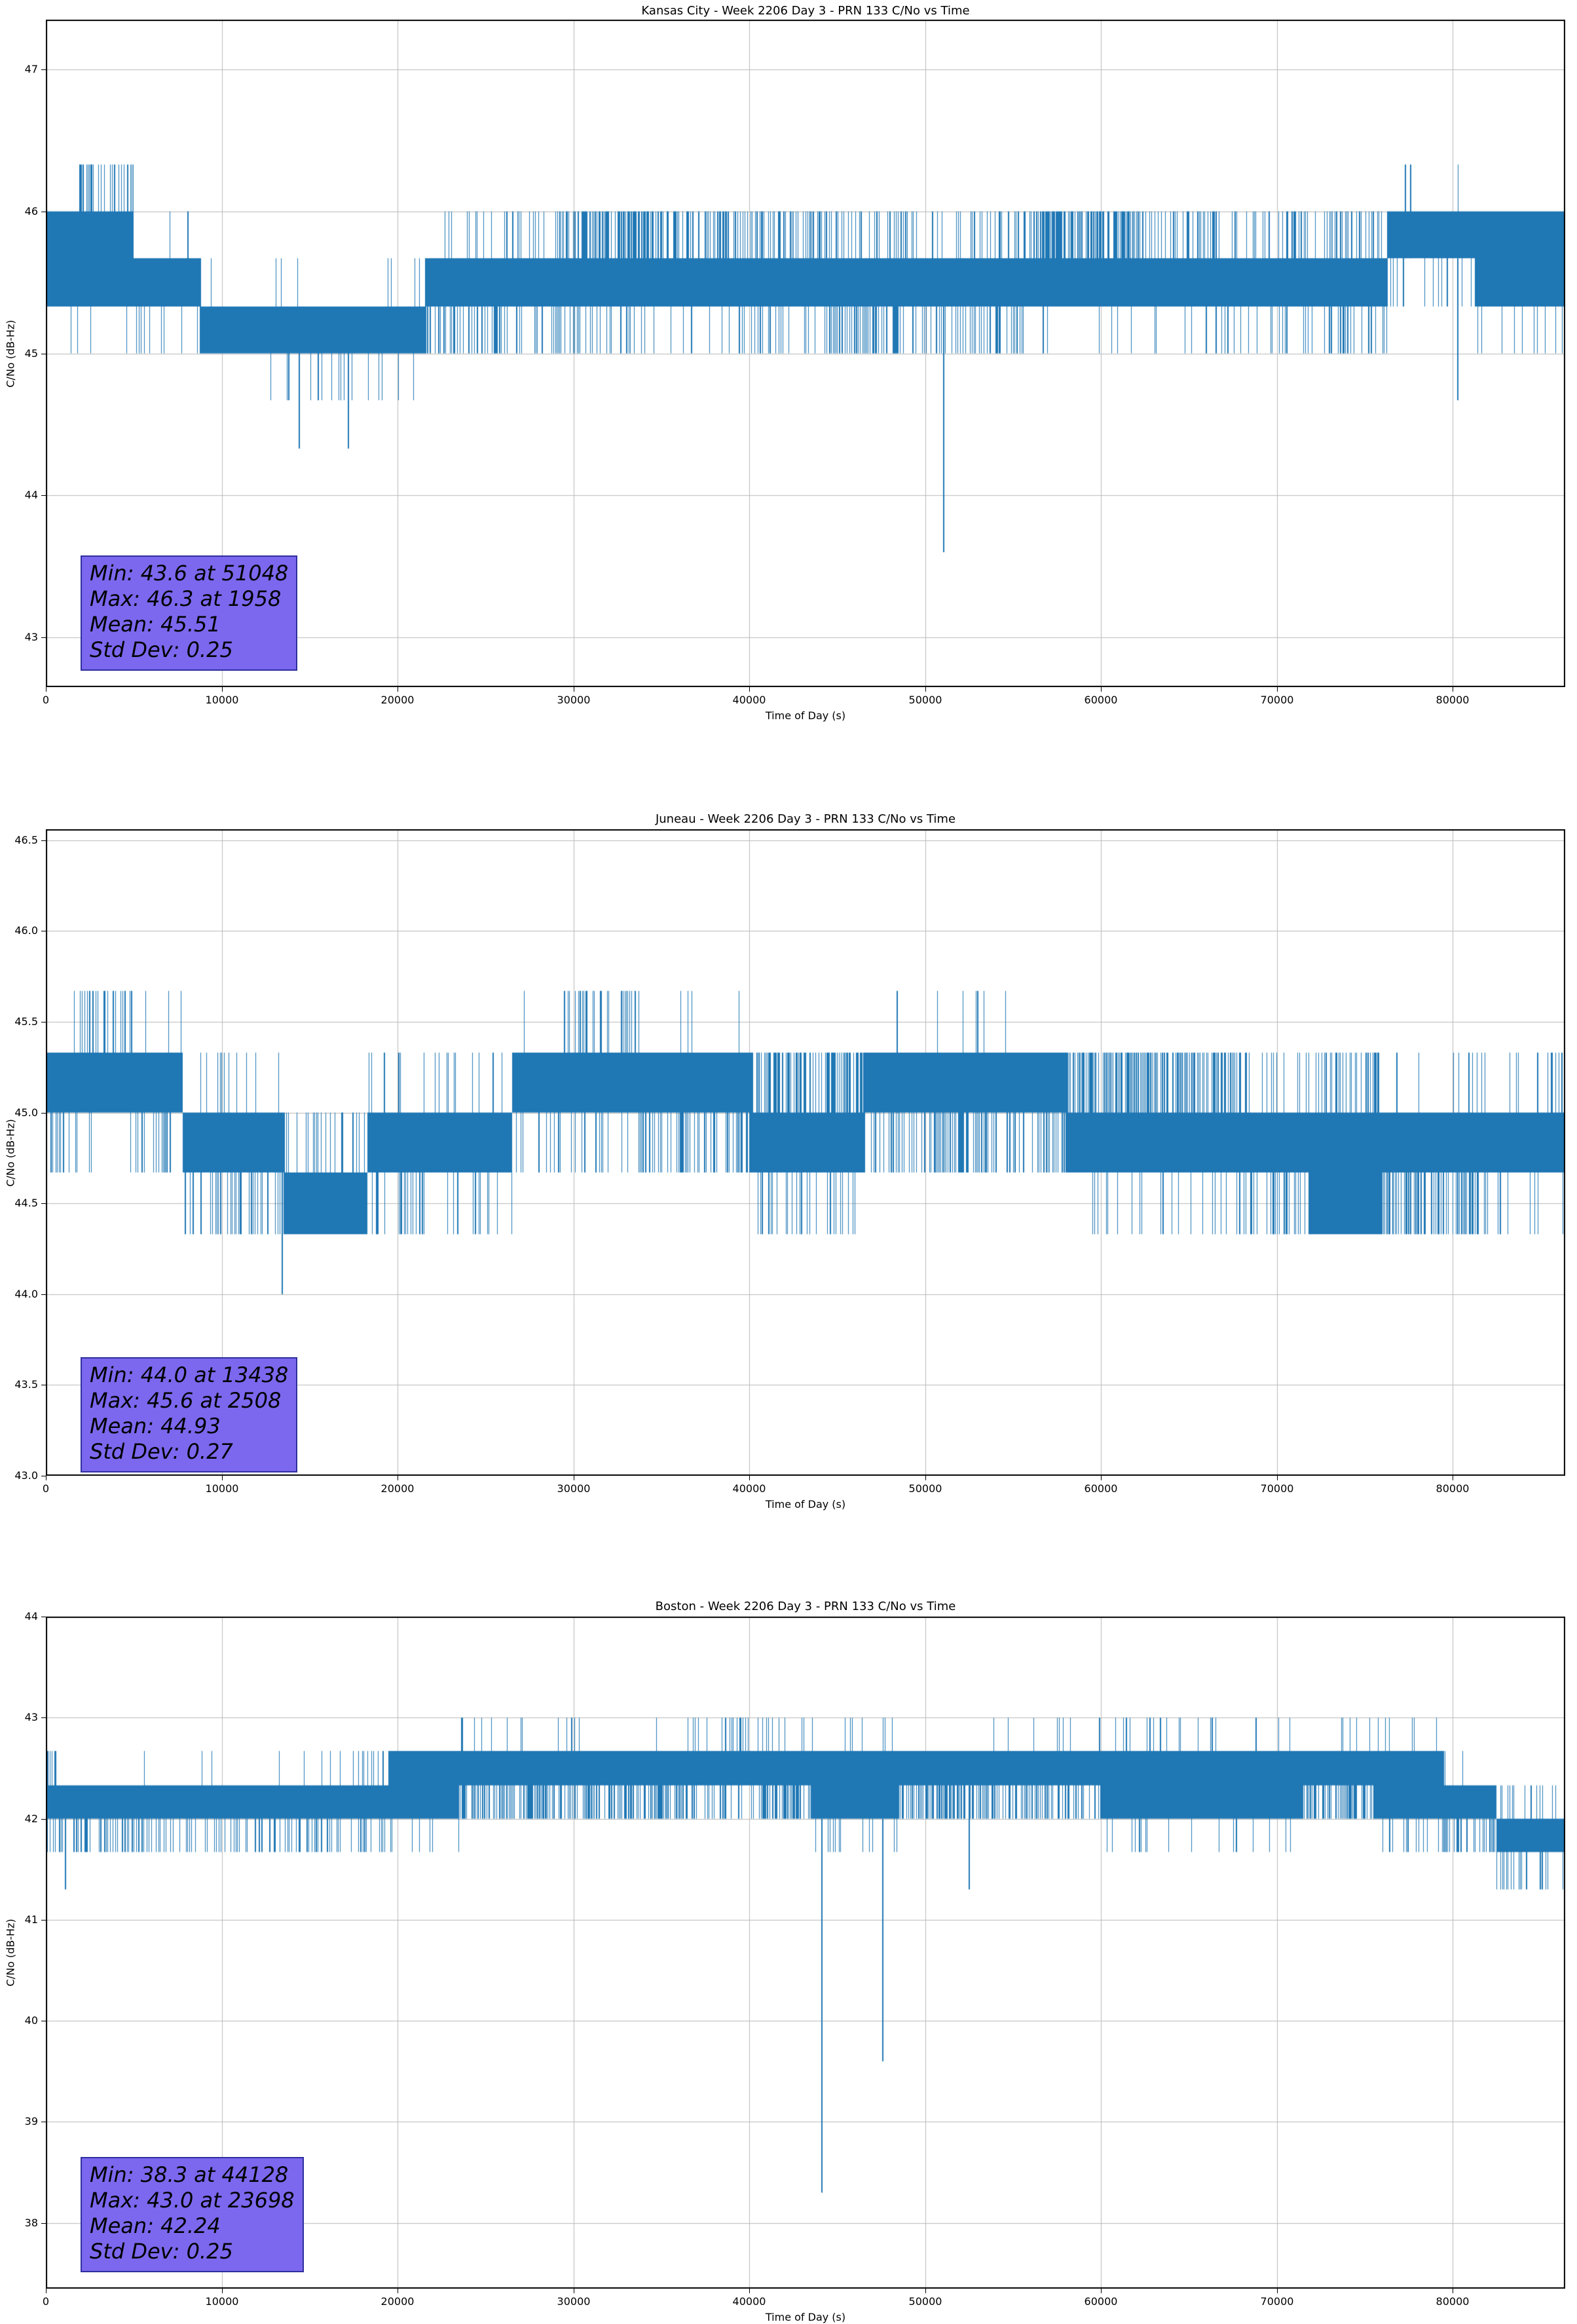 The height and width of the screenshot is (2324, 1577). I want to click on stat-max: Max: 43.0 at 23698, so click(192, 2200).